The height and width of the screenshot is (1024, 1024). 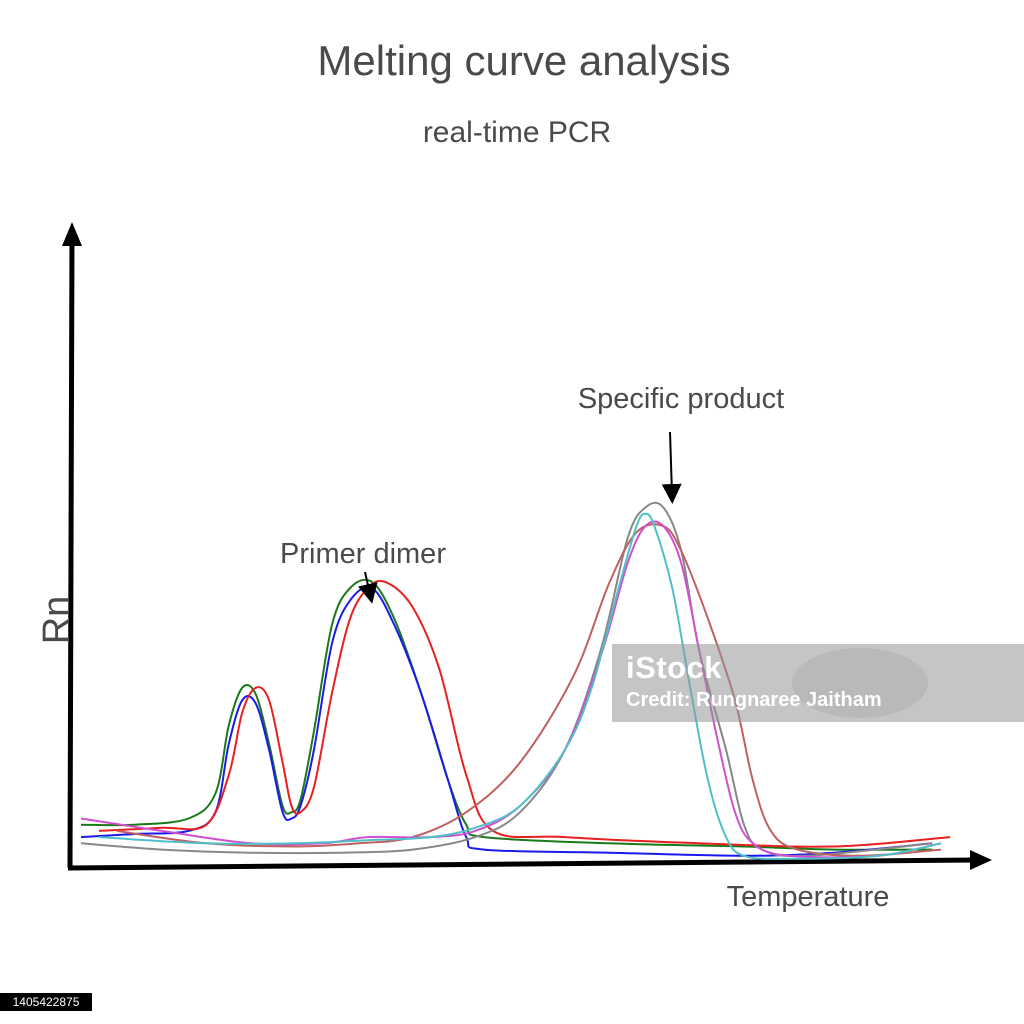 I want to click on x-axis-arrow-icon, so click(x=981, y=860).